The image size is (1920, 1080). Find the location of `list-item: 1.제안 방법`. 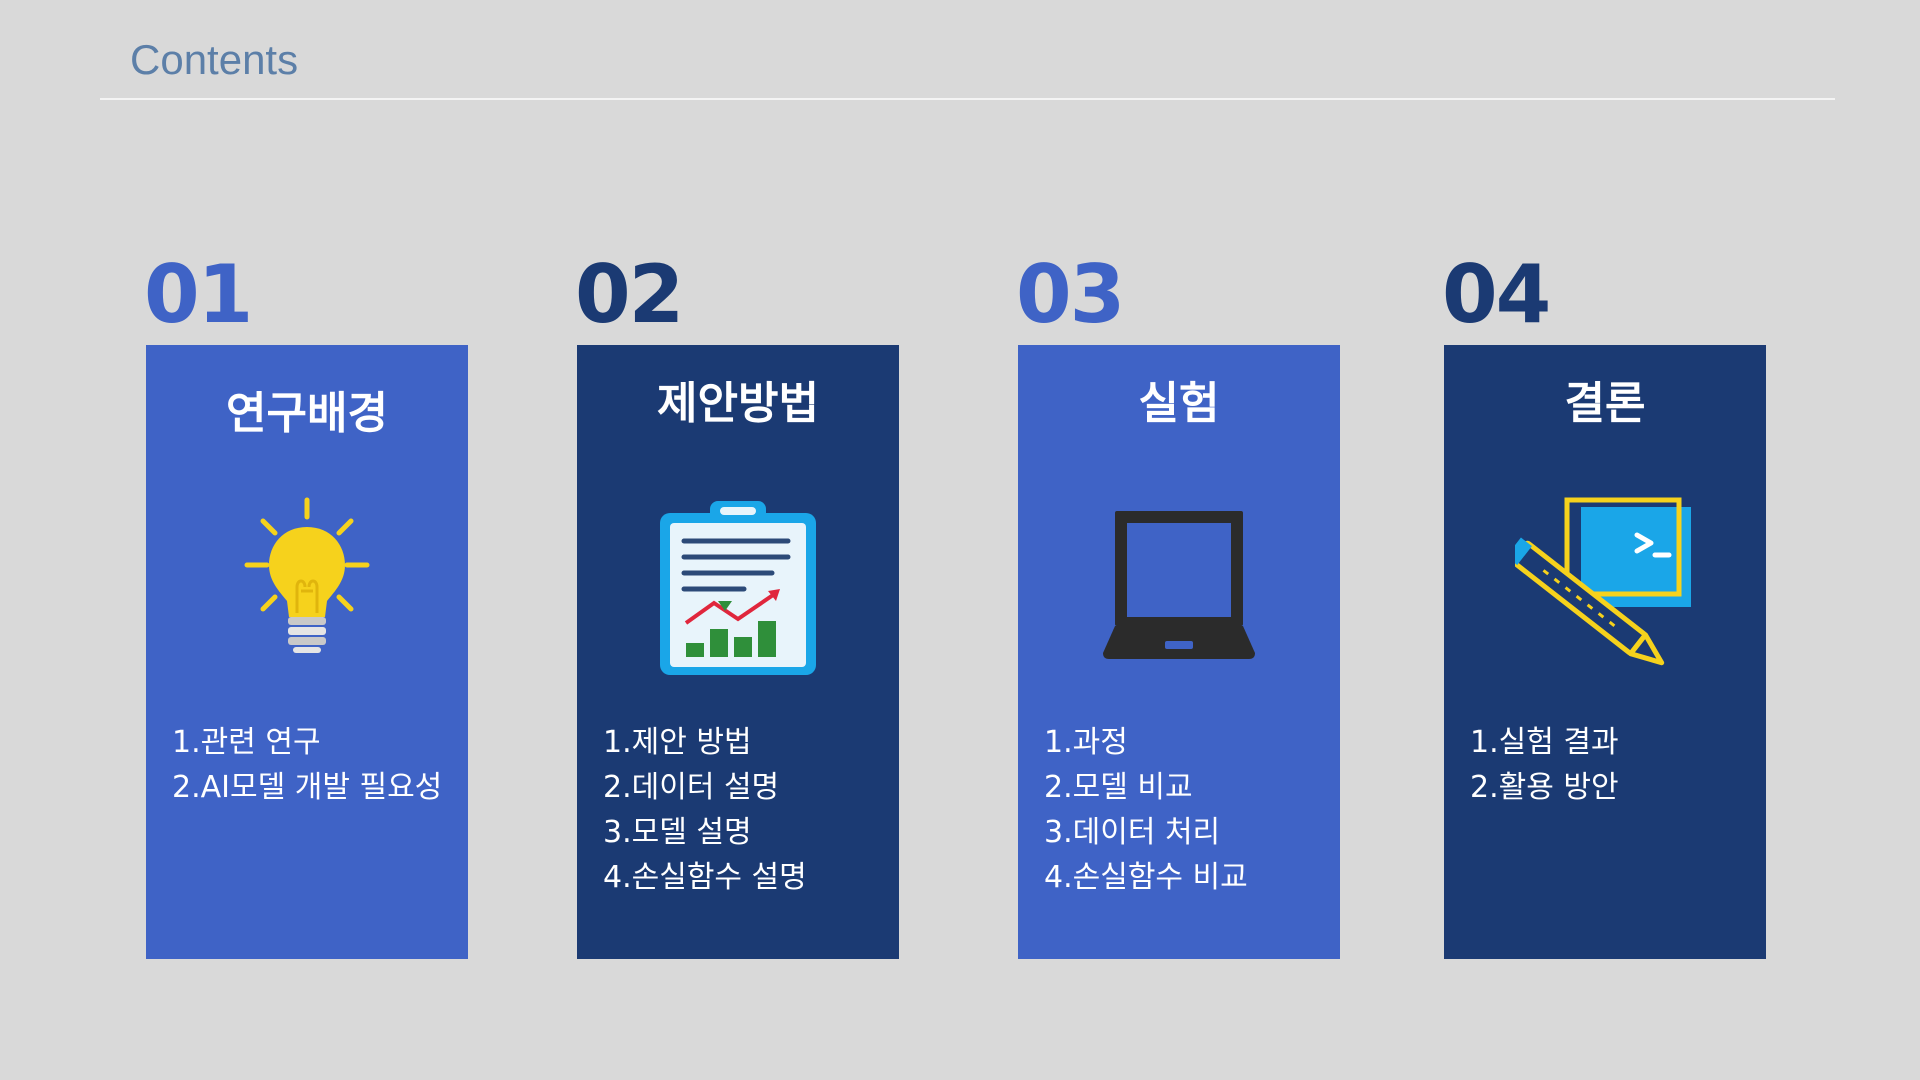

list-item: 1.제안 방법 is located at coordinates (677, 742).